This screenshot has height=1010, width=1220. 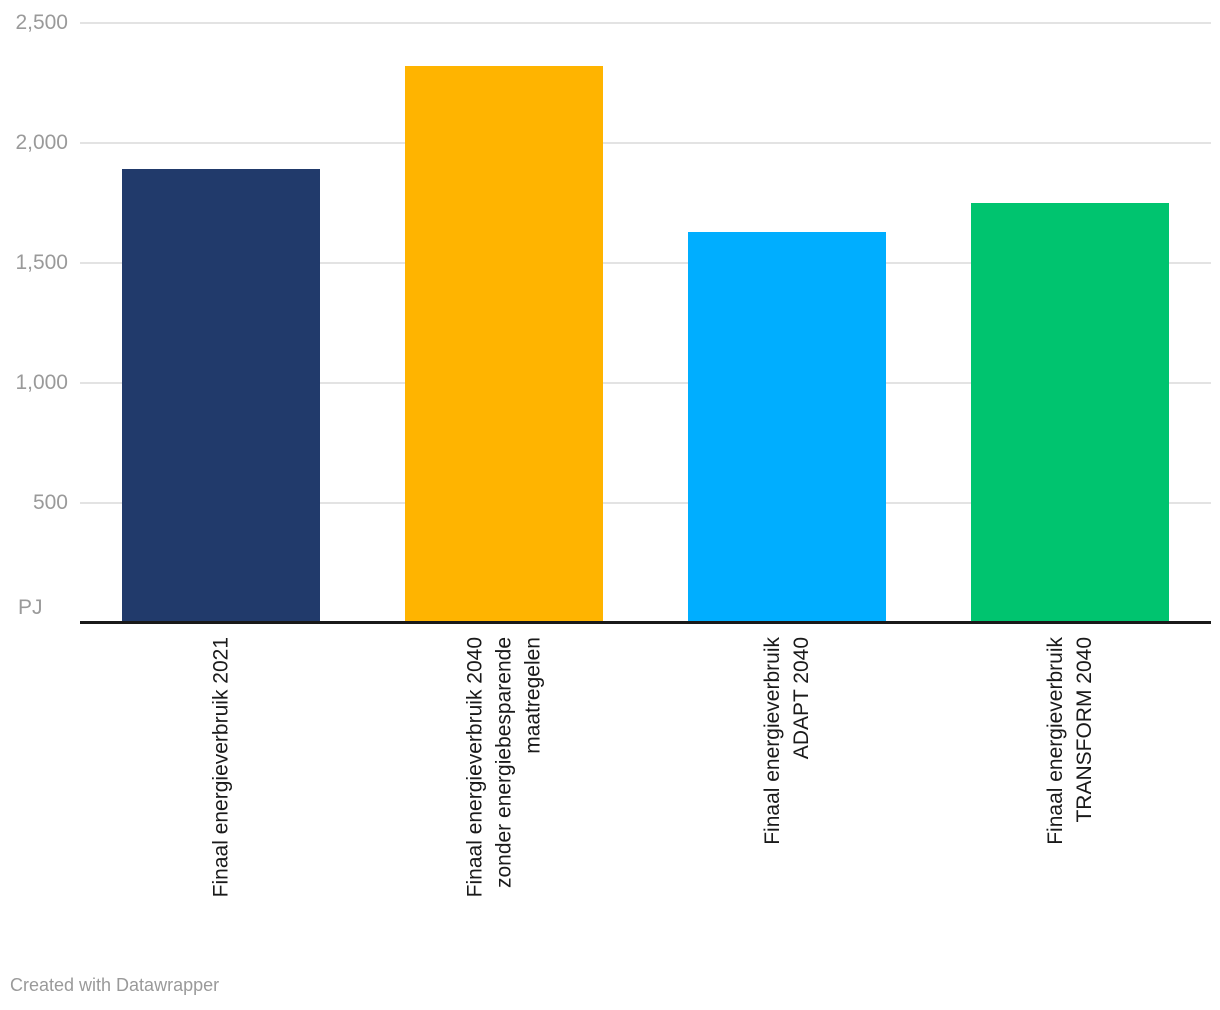 What do you see at coordinates (801, 698) in the screenshot?
I see `x-axis-label-line: ADAPT 2040` at bounding box center [801, 698].